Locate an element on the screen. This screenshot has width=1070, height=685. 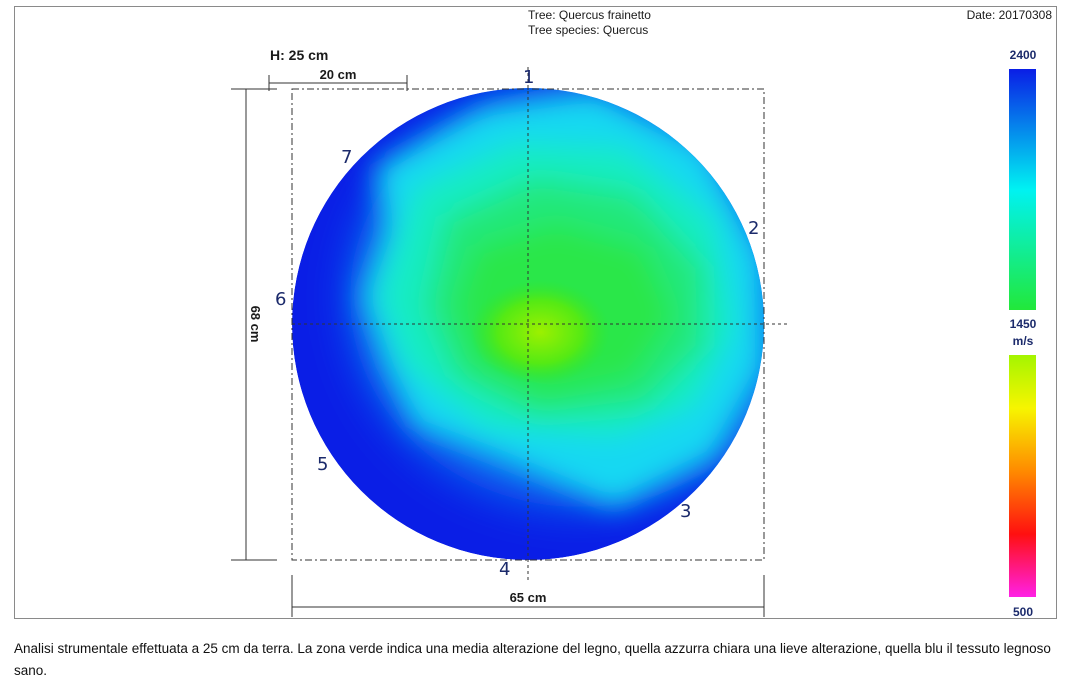
tree-species-label: Tree species: Quercus is located at coordinates (588, 30).